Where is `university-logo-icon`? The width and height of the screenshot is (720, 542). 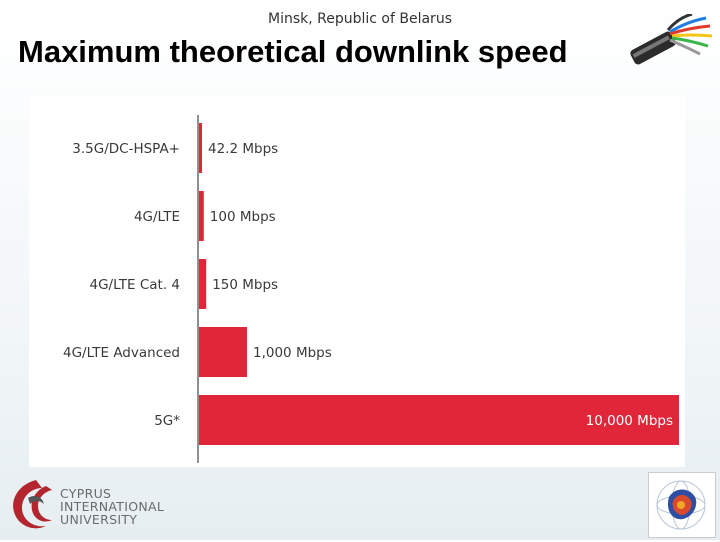 university-logo-icon is located at coordinates (32, 504).